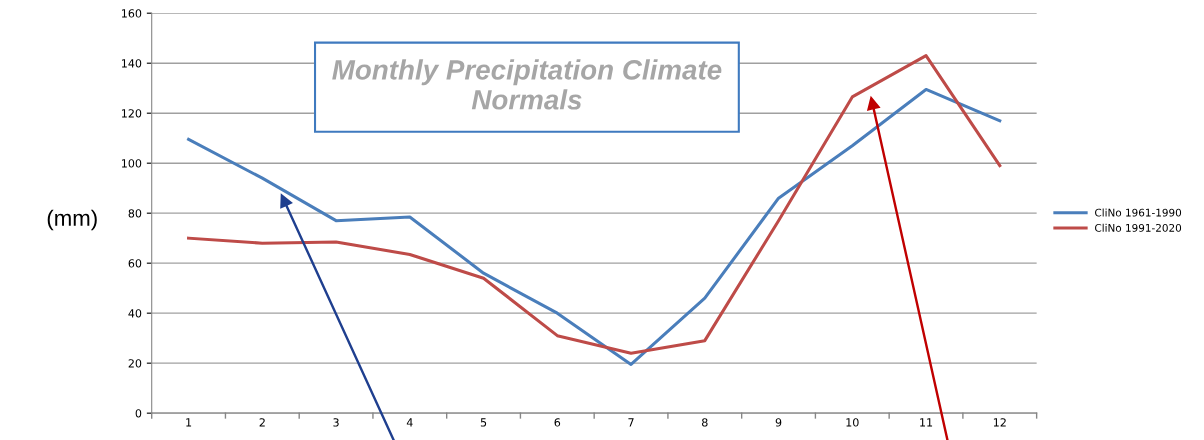 The image size is (1204, 440). What do you see at coordinates (926, 422) in the screenshot?
I see `x-tick-label: 11` at bounding box center [926, 422].